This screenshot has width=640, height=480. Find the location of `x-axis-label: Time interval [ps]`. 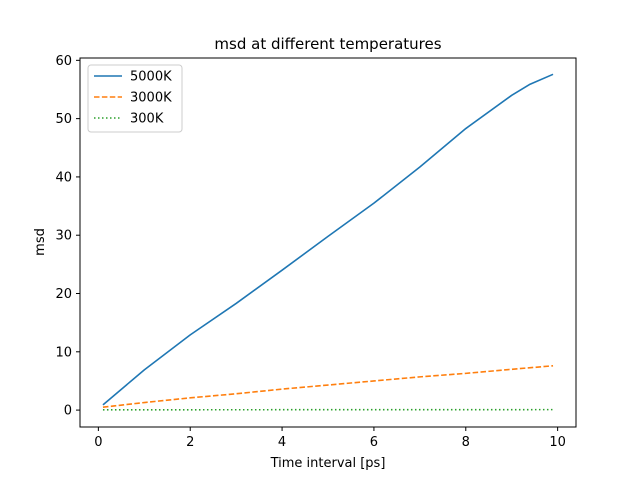

x-axis-label: Time interval [ps] is located at coordinates (328, 463).